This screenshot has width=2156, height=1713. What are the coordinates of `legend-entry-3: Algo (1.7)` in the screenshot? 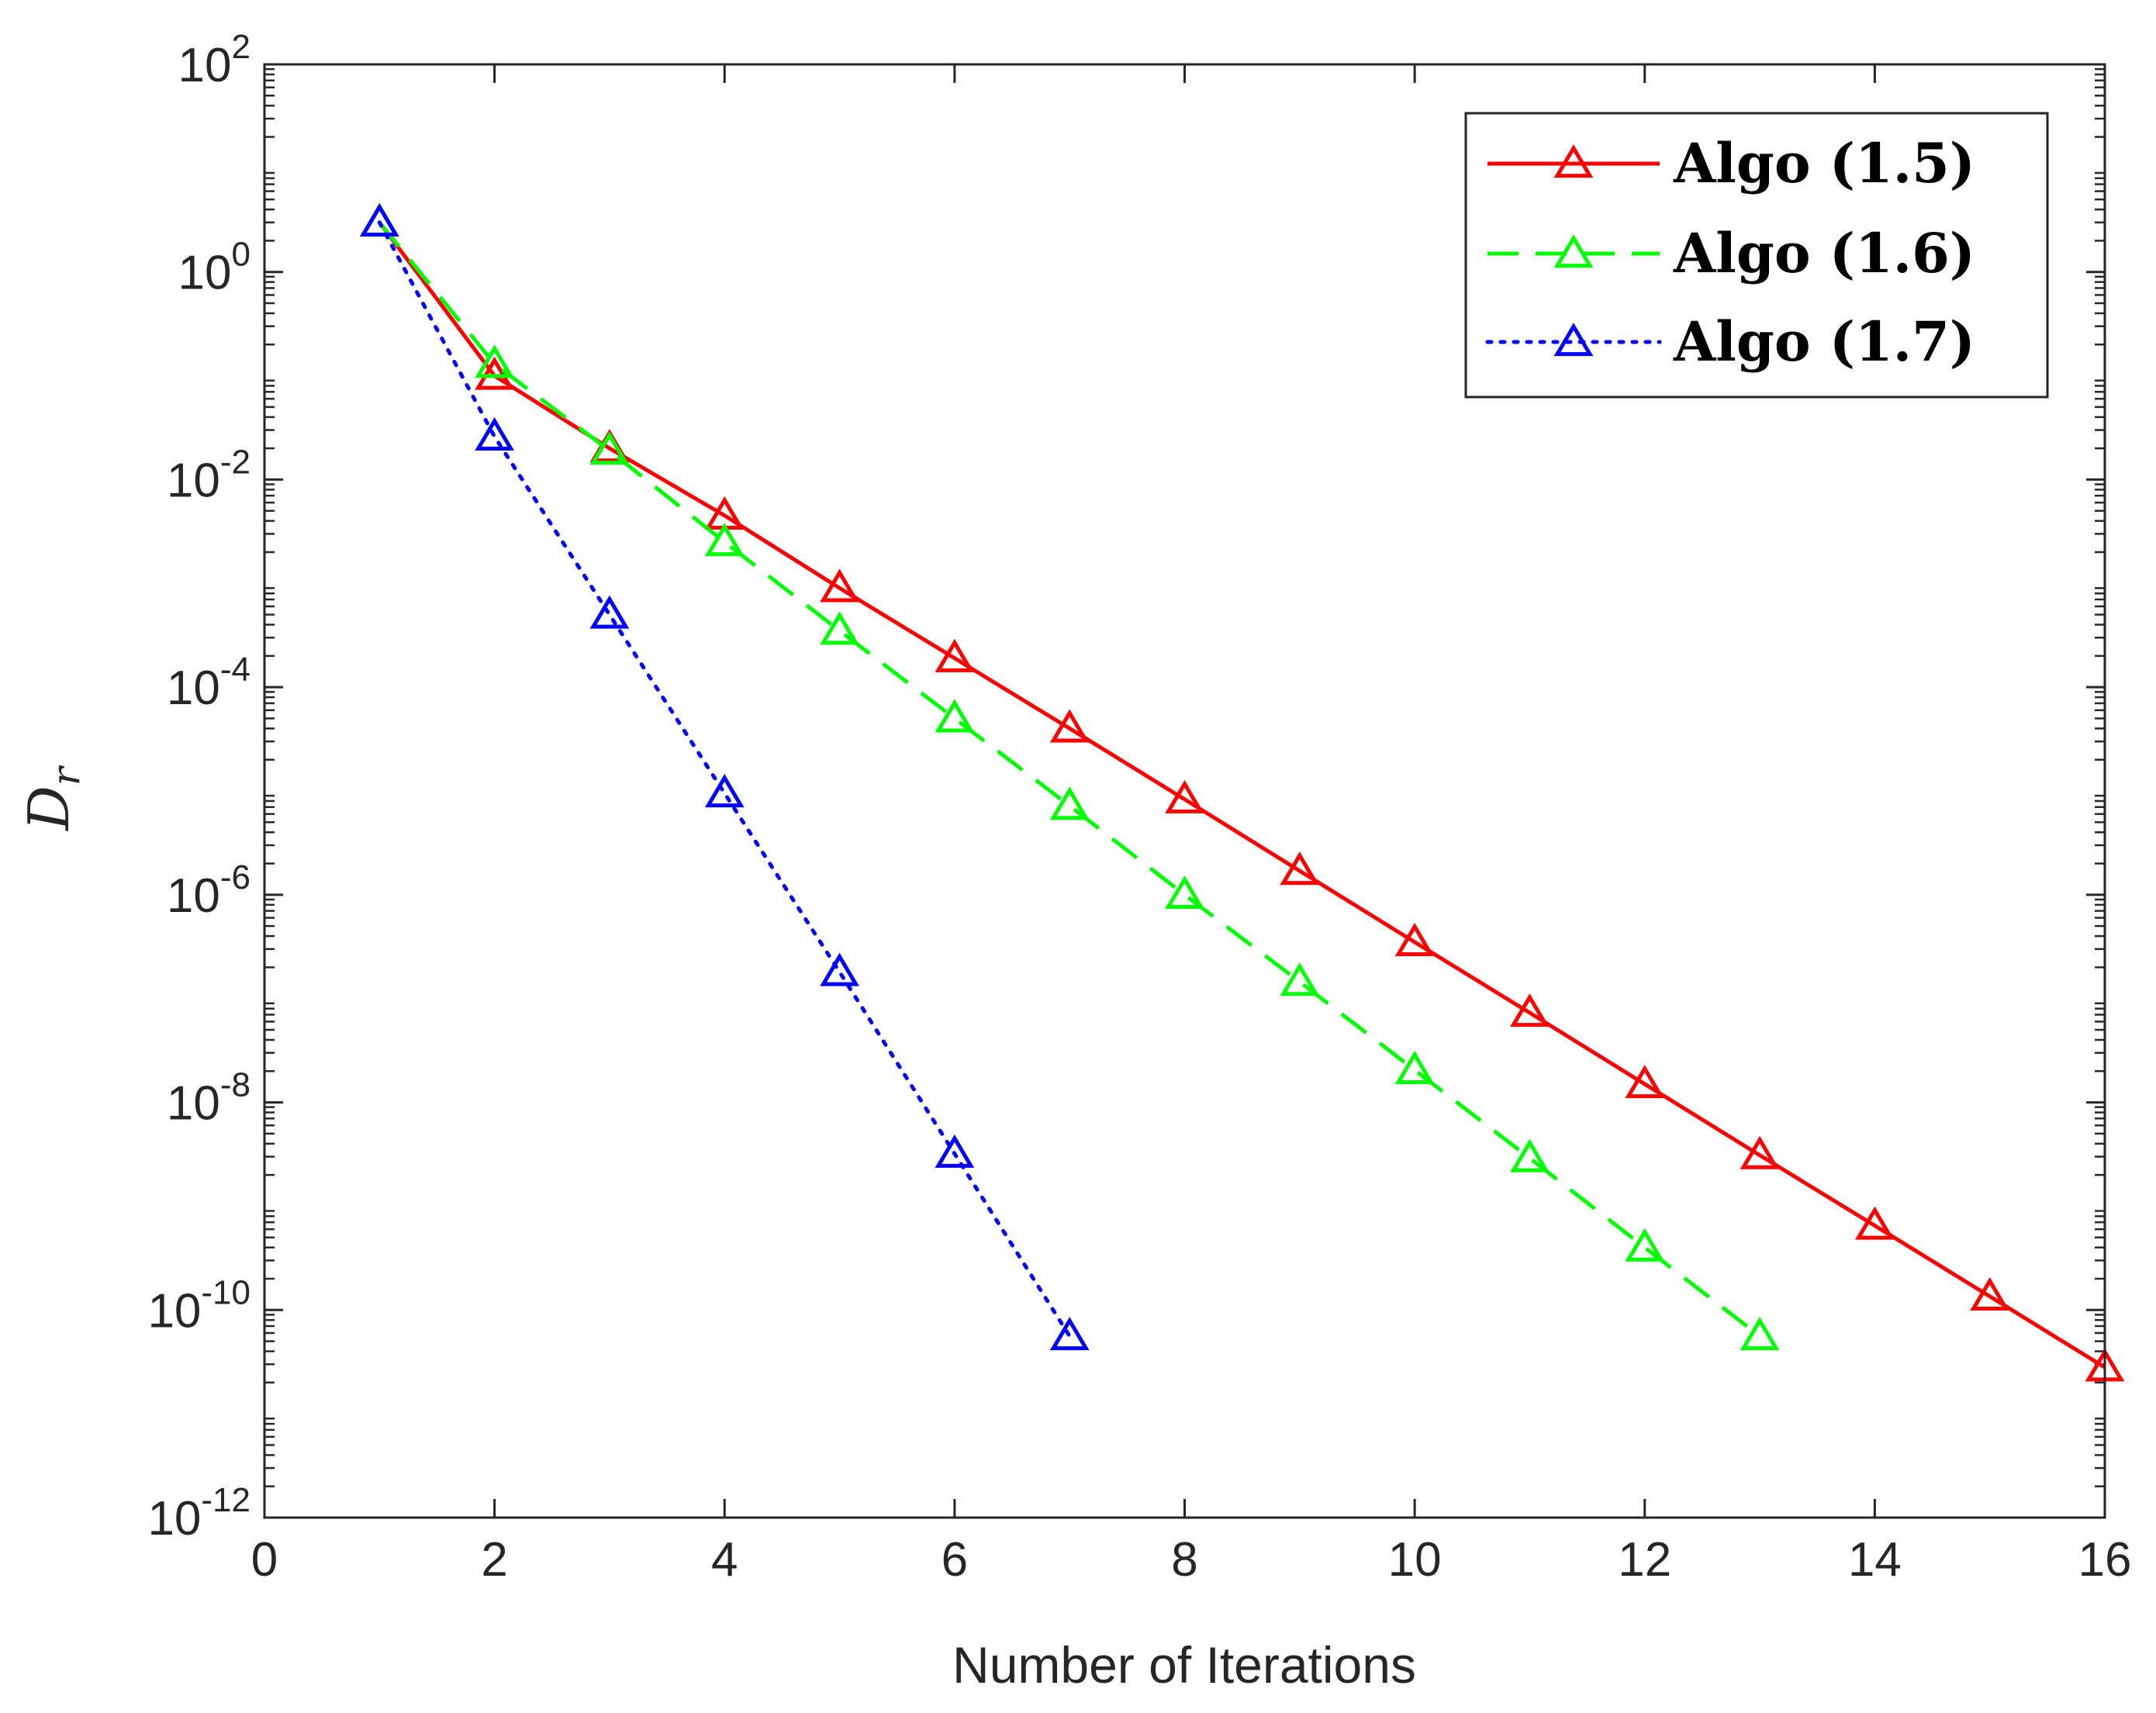 It's located at (1730, 341).